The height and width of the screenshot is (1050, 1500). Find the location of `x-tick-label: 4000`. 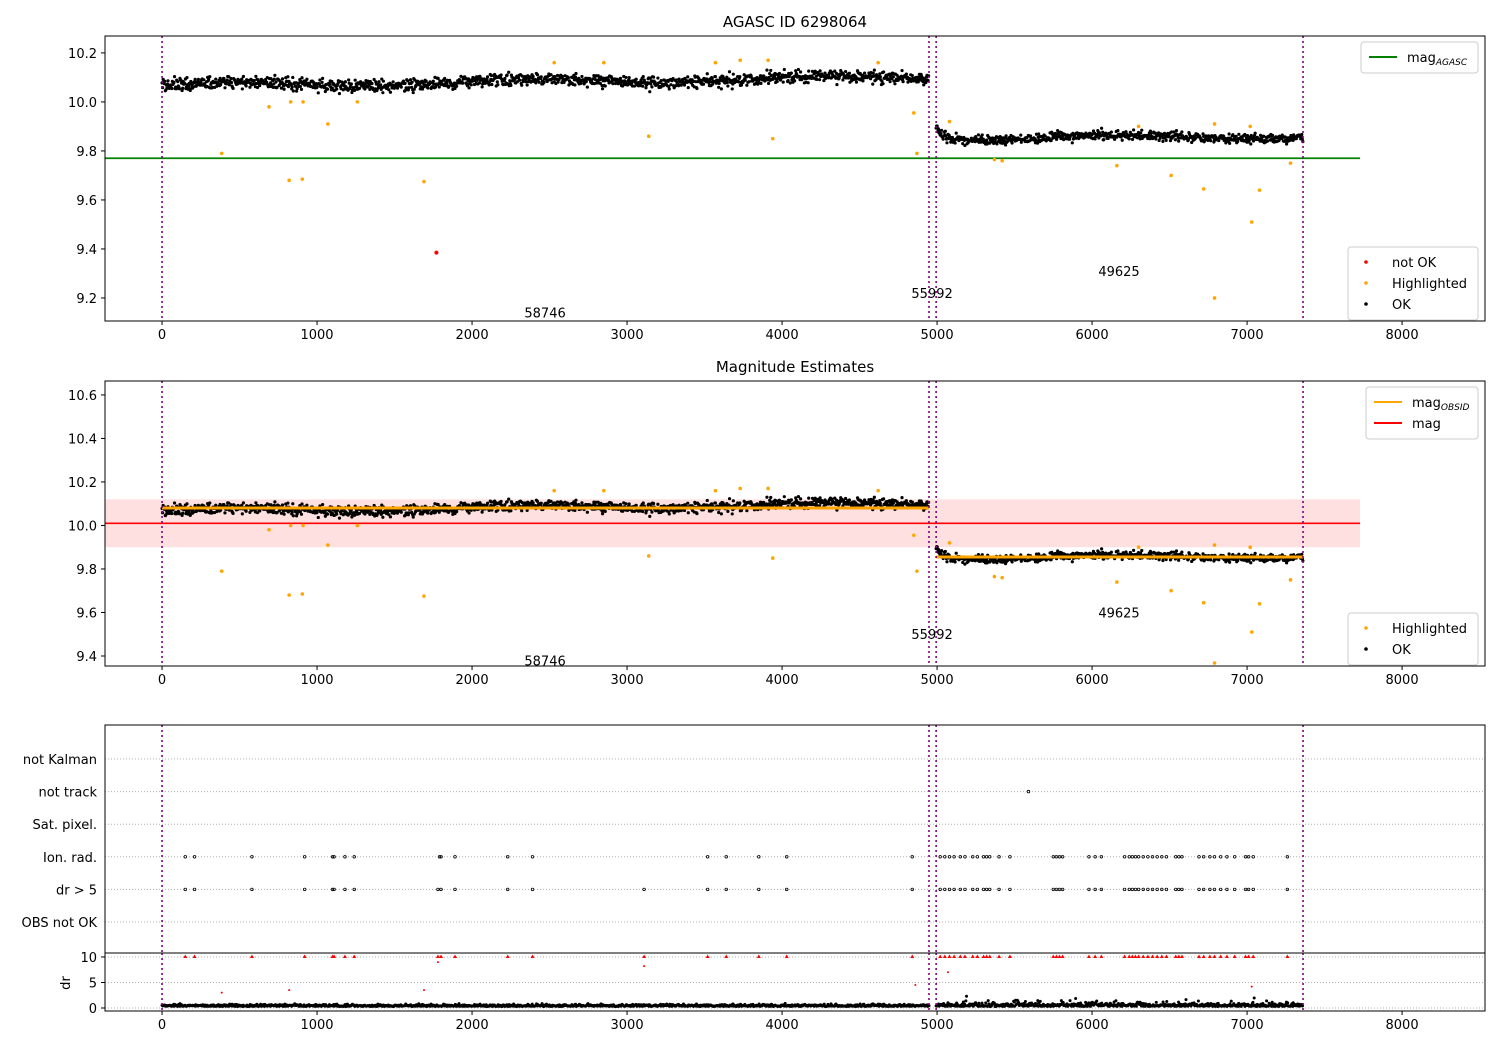

x-tick-label: 4000 is located at coordinates (782, 680).